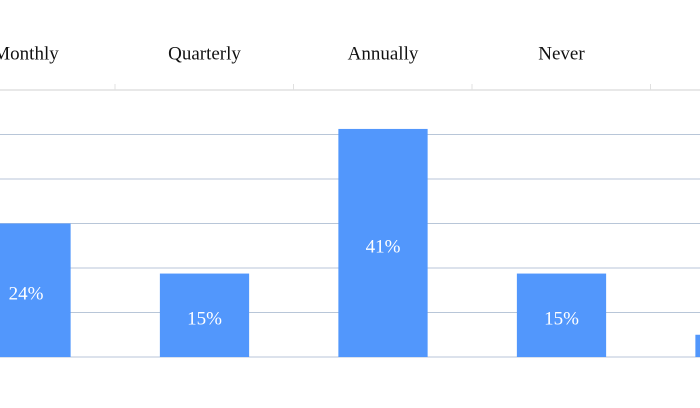 This screenshot has height=408, width=700. Describe the element at coordinates (29, 53) in the screenshot. I see `x-tick-label: Monthly` at that location.